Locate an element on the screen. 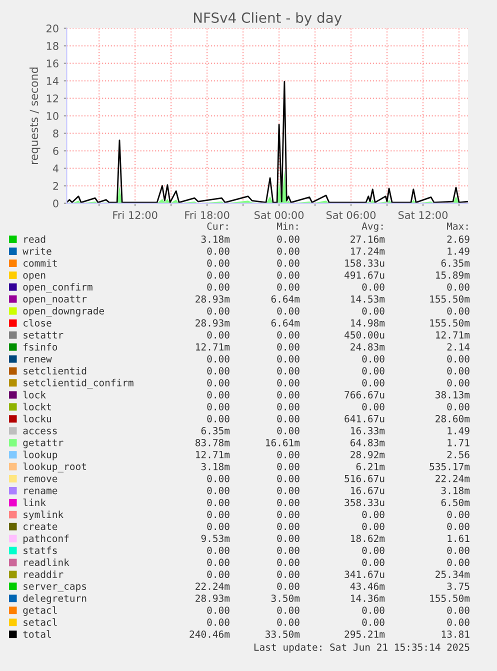  y-tick-label: 18 is located at coordinates (52, 46).